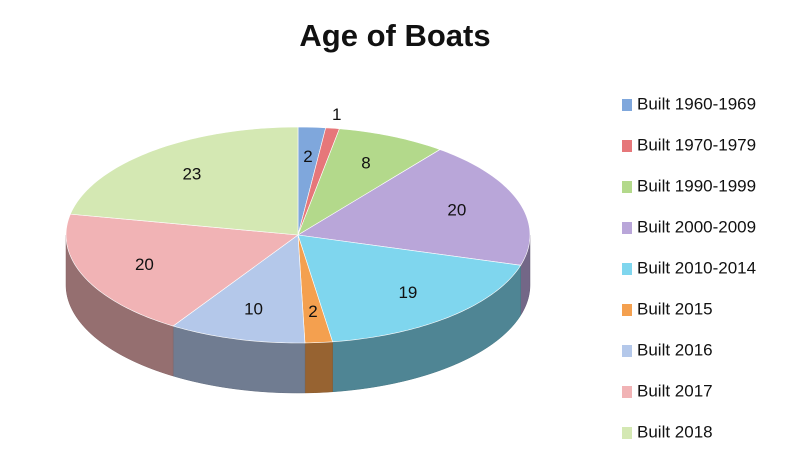 The width and height of the screenshot is (800, 474). What do you see at coordinates (675, 349) in the screenshot?
I see `legend-label: Built 2016` at bounding box center [675, 349].